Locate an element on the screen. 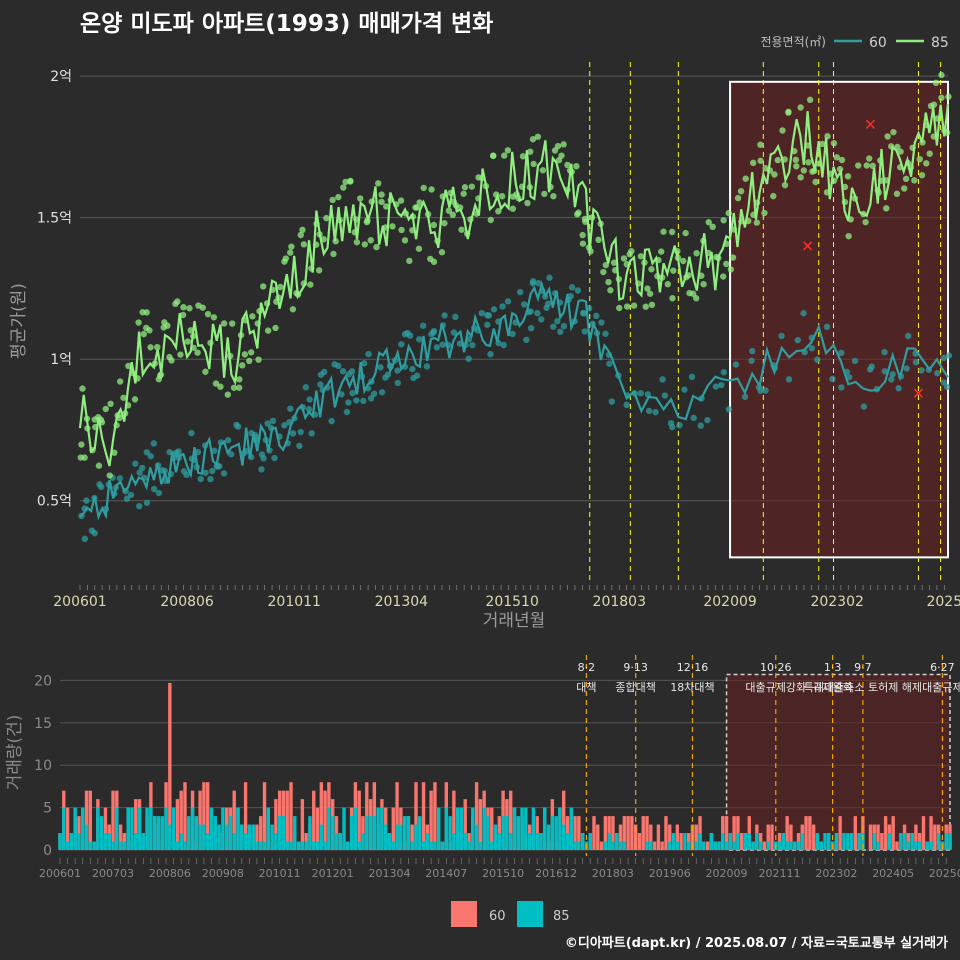 The height and width of the screenshot is (960, 960). policy-label: 6·27 is located at coordinates (942, 667).